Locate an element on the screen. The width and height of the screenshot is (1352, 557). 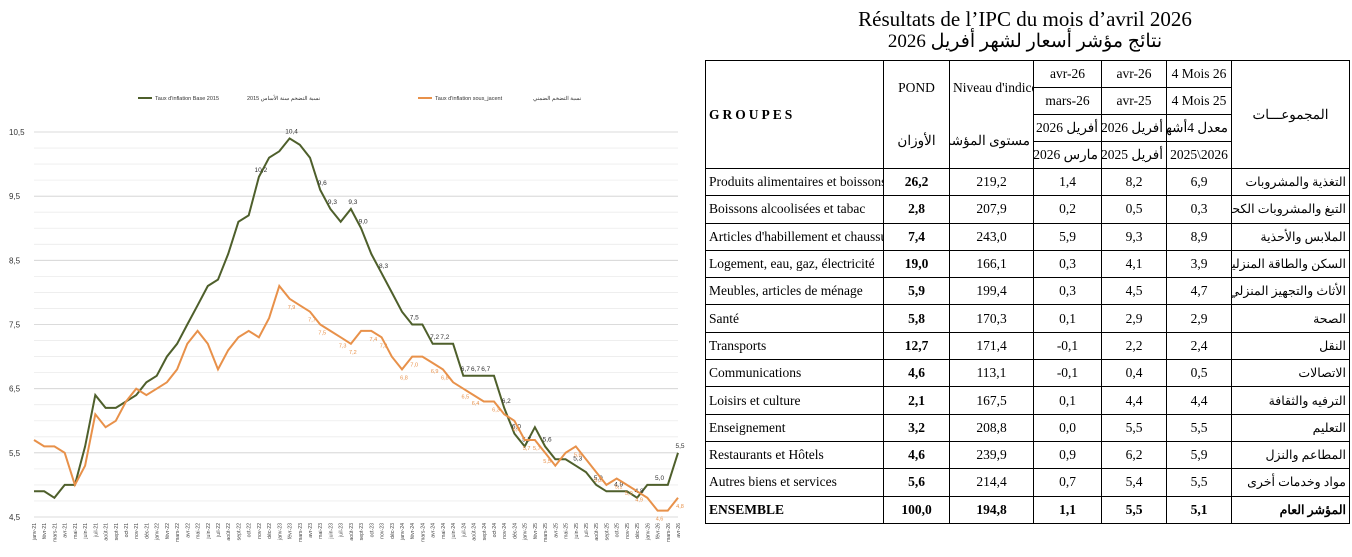
x-tick-label: déc-24 is located at coordinates (515, 531).